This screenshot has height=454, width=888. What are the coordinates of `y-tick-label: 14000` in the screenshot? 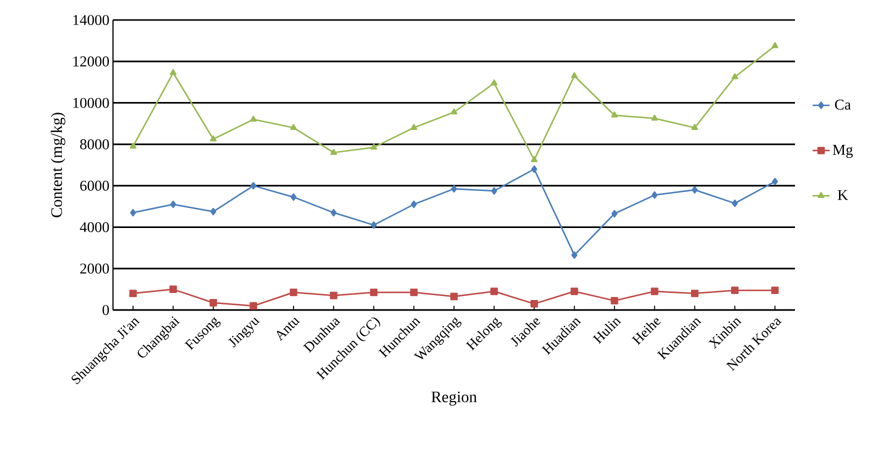 It's located at (91, 20).